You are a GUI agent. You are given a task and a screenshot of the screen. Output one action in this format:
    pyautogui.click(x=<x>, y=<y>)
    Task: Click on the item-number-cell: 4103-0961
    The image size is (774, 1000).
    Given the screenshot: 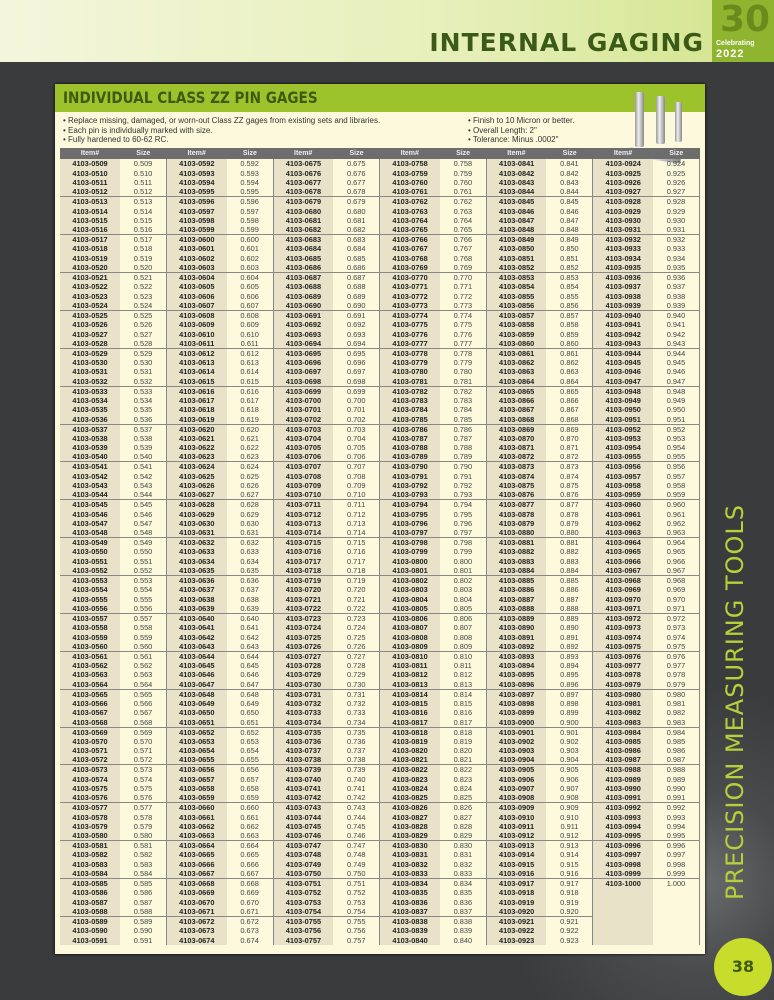 What is the action you would take?
    pyautogui.click(x=622, y=514)
    